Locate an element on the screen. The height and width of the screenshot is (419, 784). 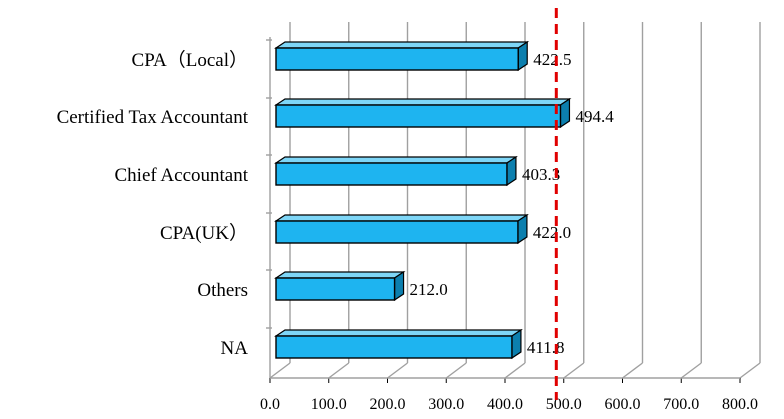
x-tick-label: 700.0 is located at coordinates (681, 404).